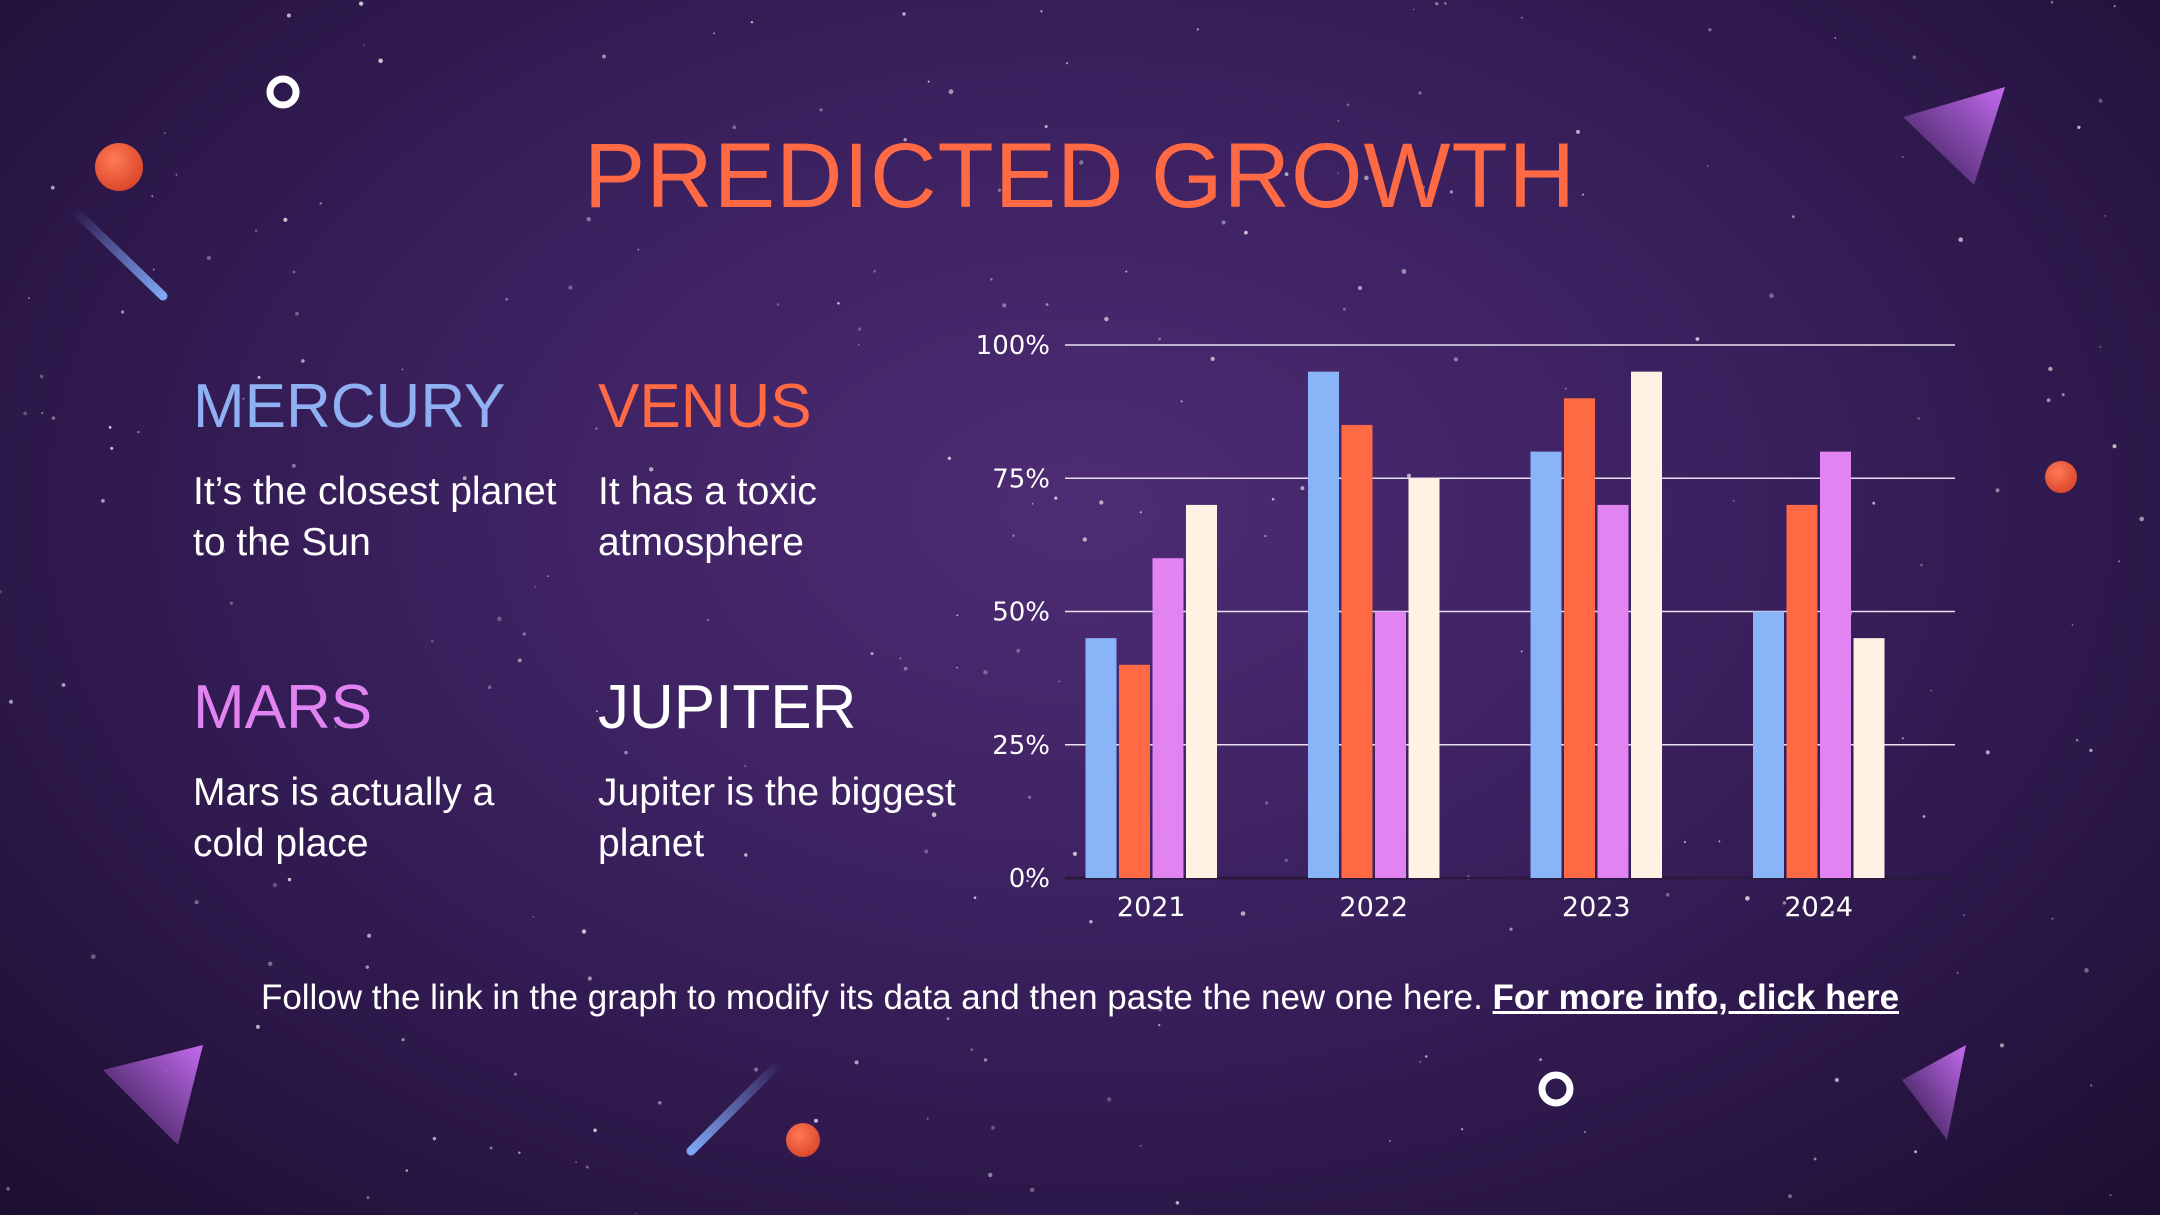 The width and height of the screenshot is (2160, 1215). I want to click on x-tick-label: 2024, so click(1818, 907).